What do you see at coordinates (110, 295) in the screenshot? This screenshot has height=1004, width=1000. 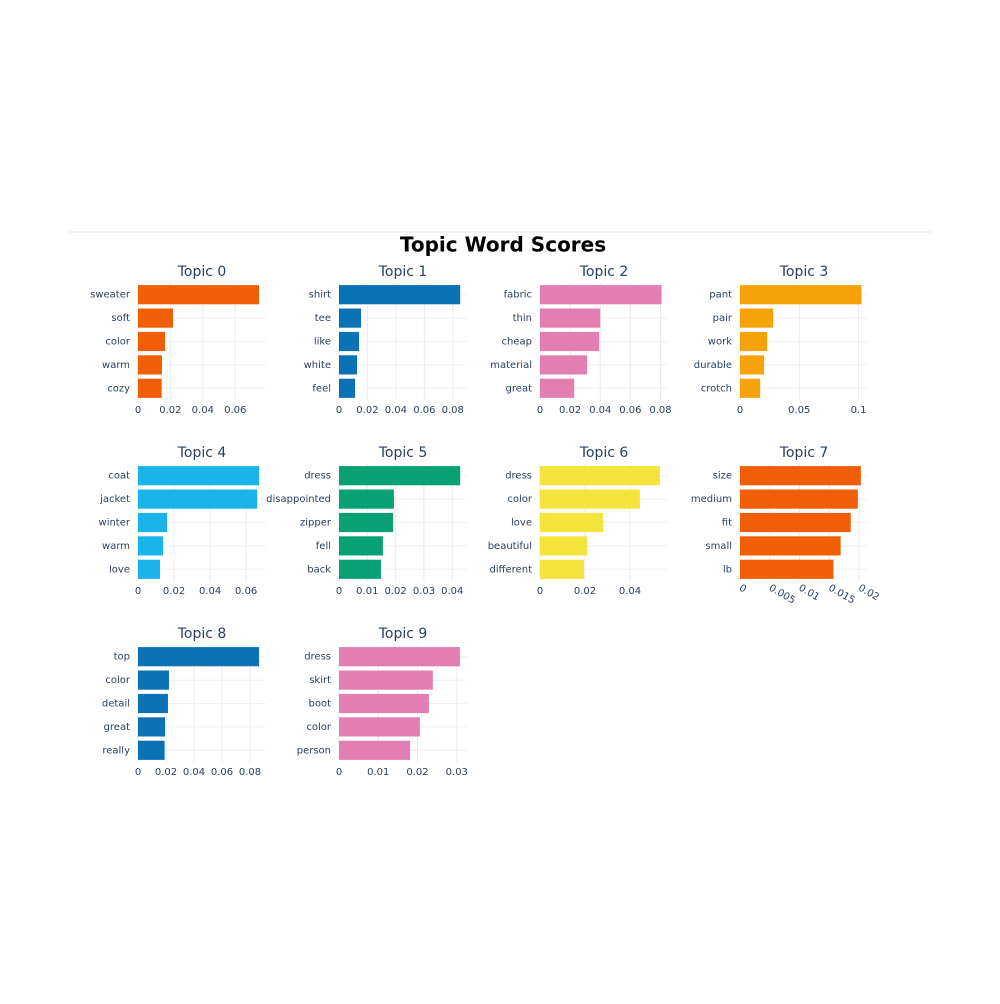 I see `y-tick-label: sweater` at bounding box center [110, 295].